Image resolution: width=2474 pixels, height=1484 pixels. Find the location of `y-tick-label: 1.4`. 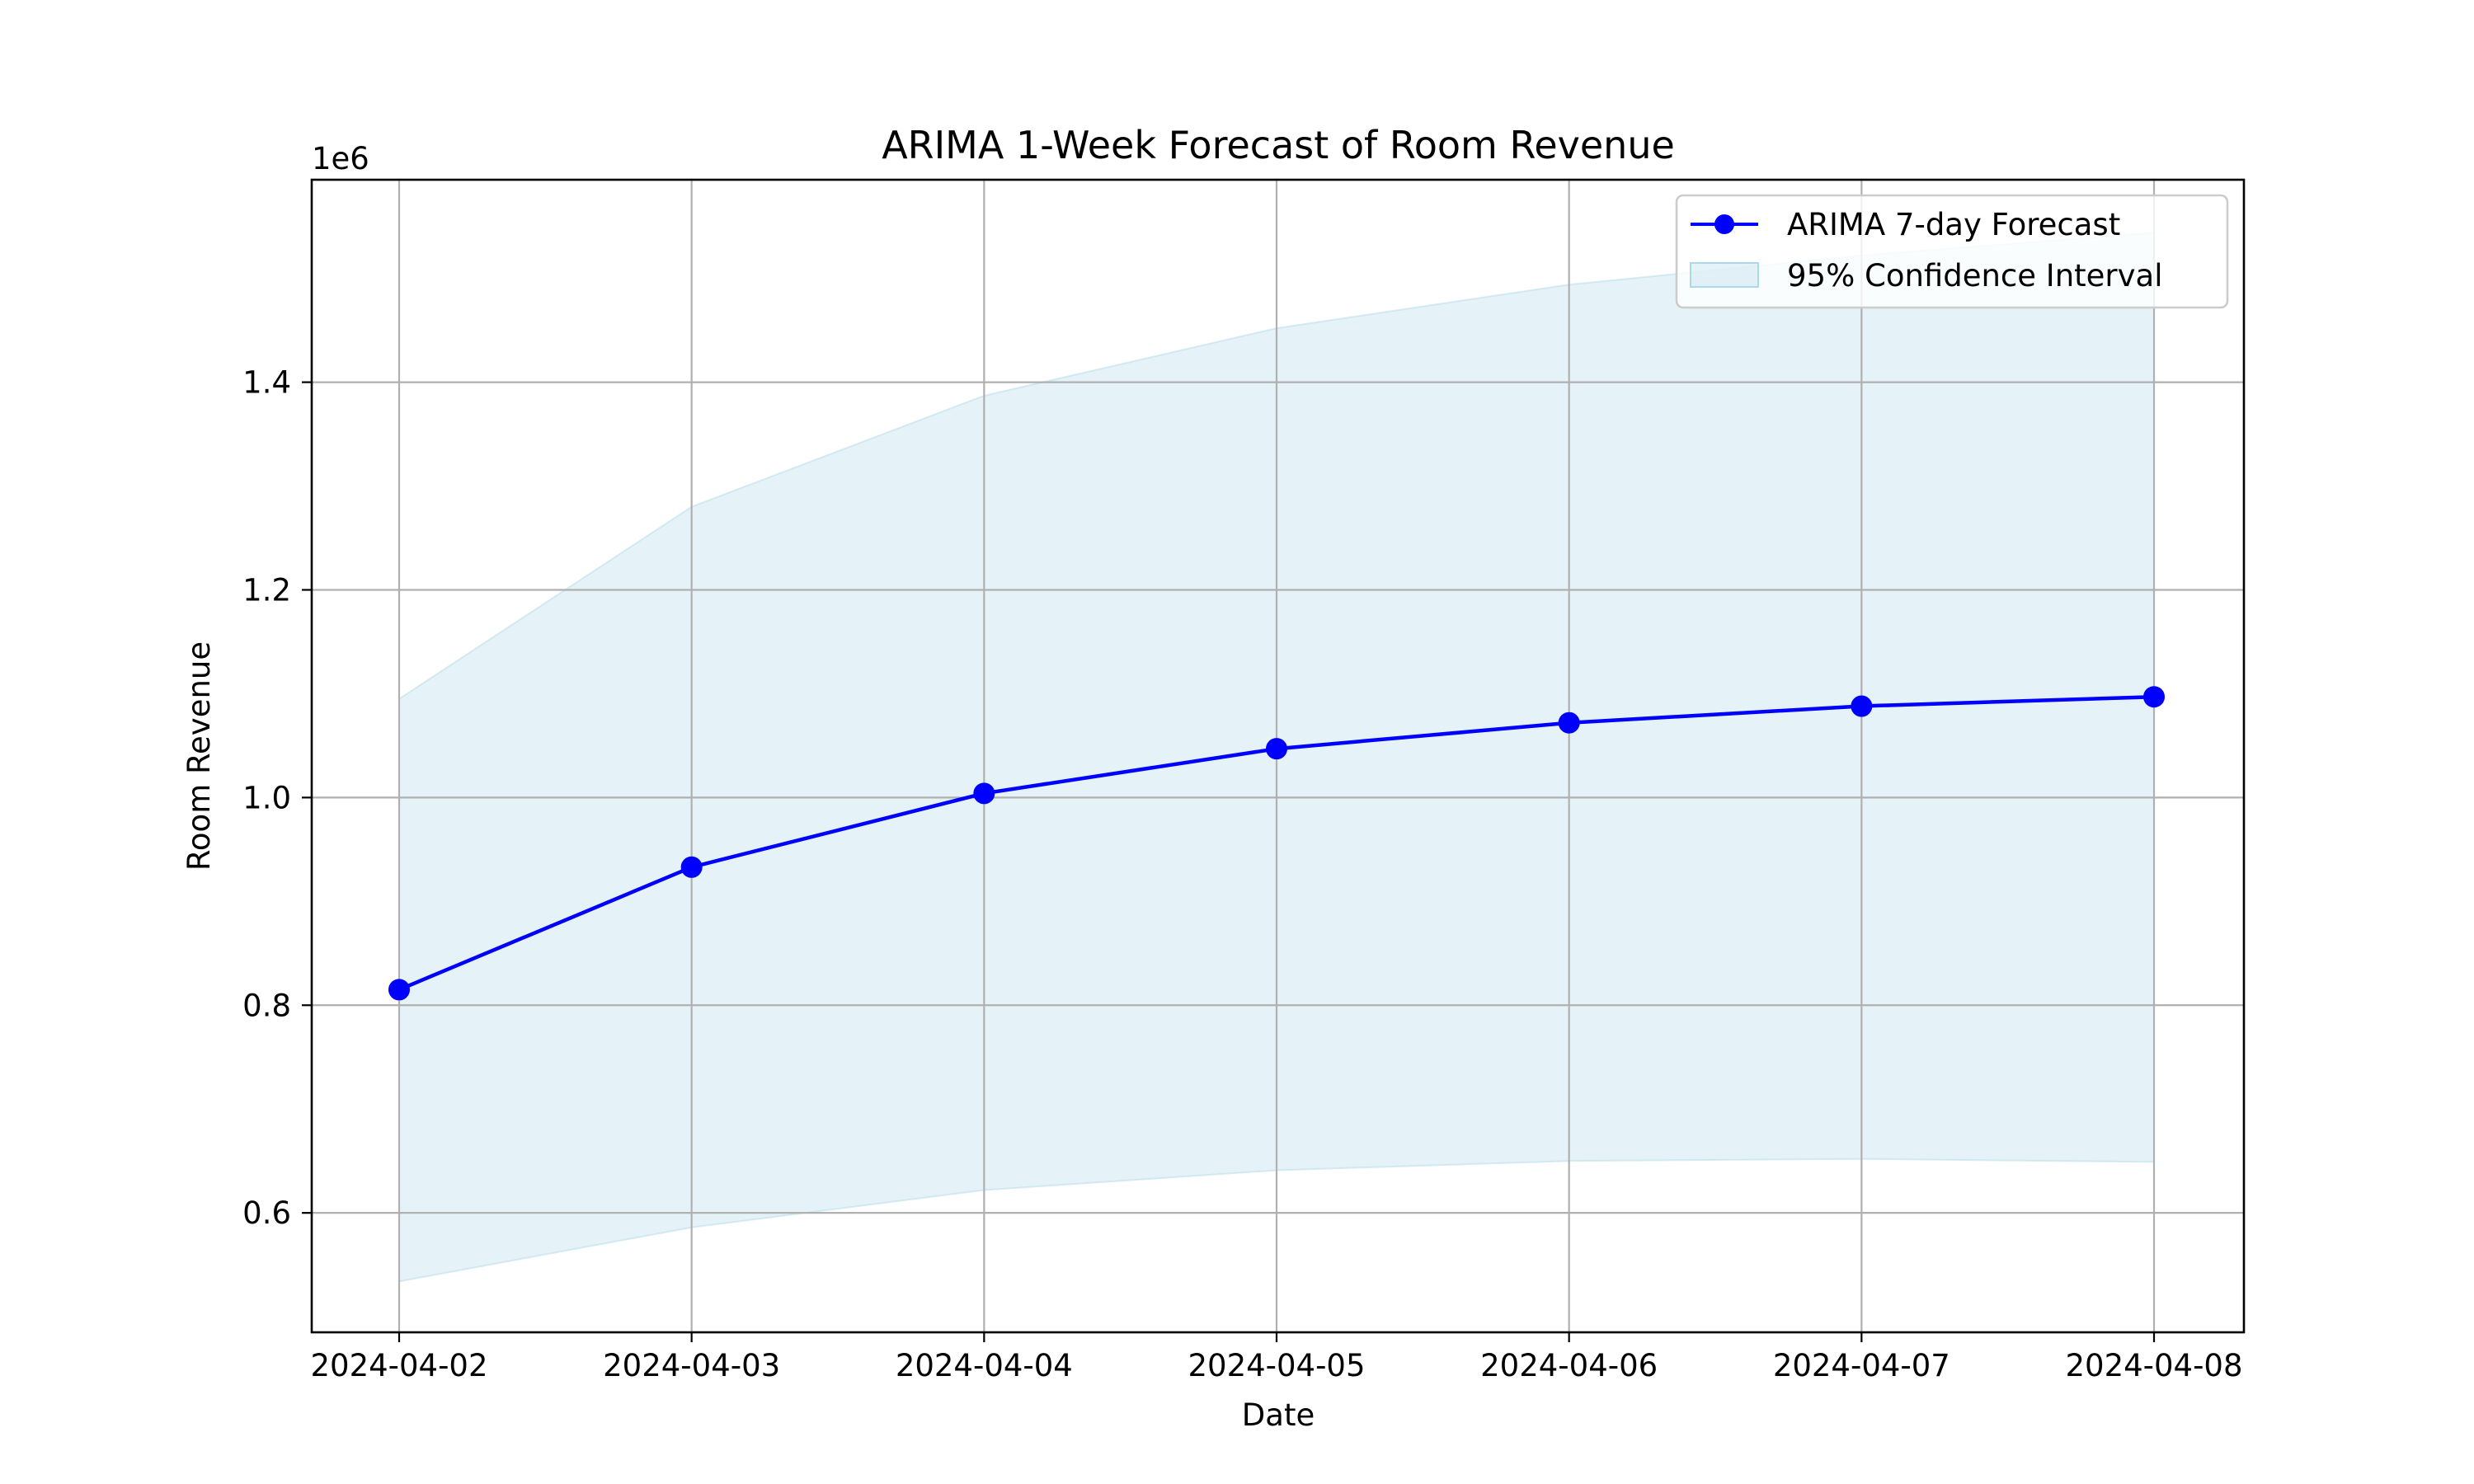

y-tick-label: 1.4 is located at coordinates (266, 383).